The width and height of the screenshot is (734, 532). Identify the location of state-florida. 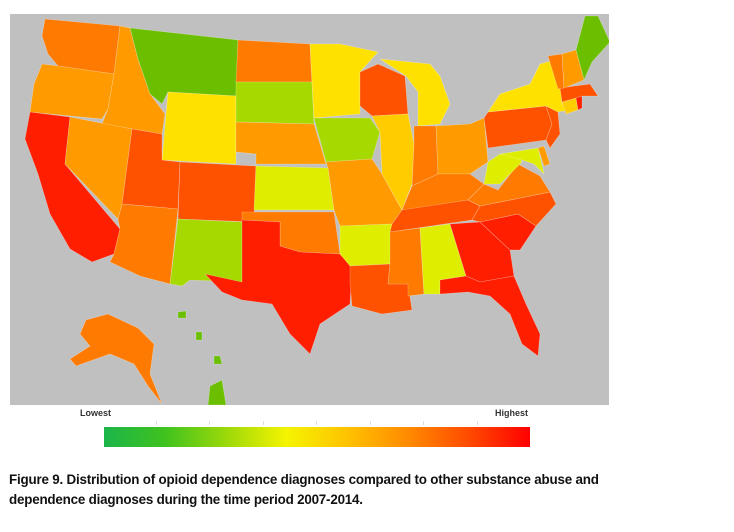
(490, 316).